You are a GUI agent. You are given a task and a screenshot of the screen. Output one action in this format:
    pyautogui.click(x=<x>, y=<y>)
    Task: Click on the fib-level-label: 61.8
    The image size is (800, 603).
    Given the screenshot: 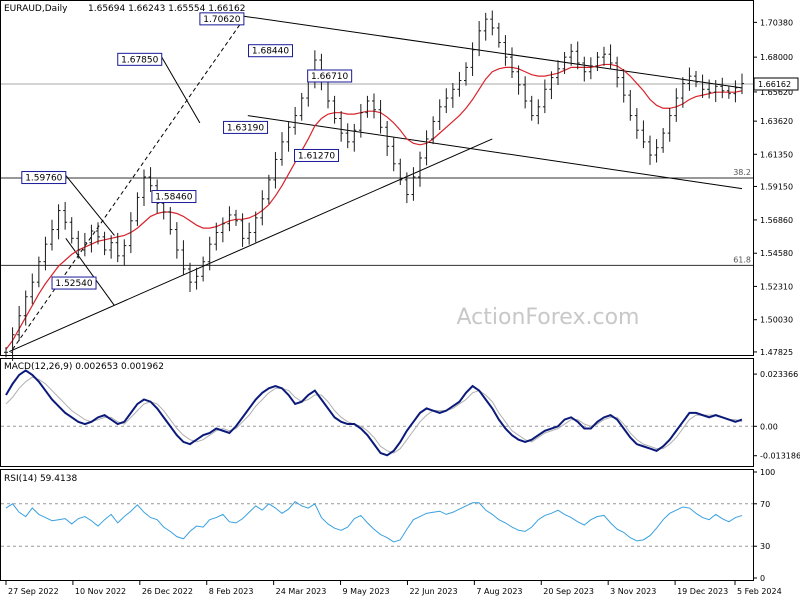 What is the action you would take?
    pyautogui.click(x=742, y=259)
    